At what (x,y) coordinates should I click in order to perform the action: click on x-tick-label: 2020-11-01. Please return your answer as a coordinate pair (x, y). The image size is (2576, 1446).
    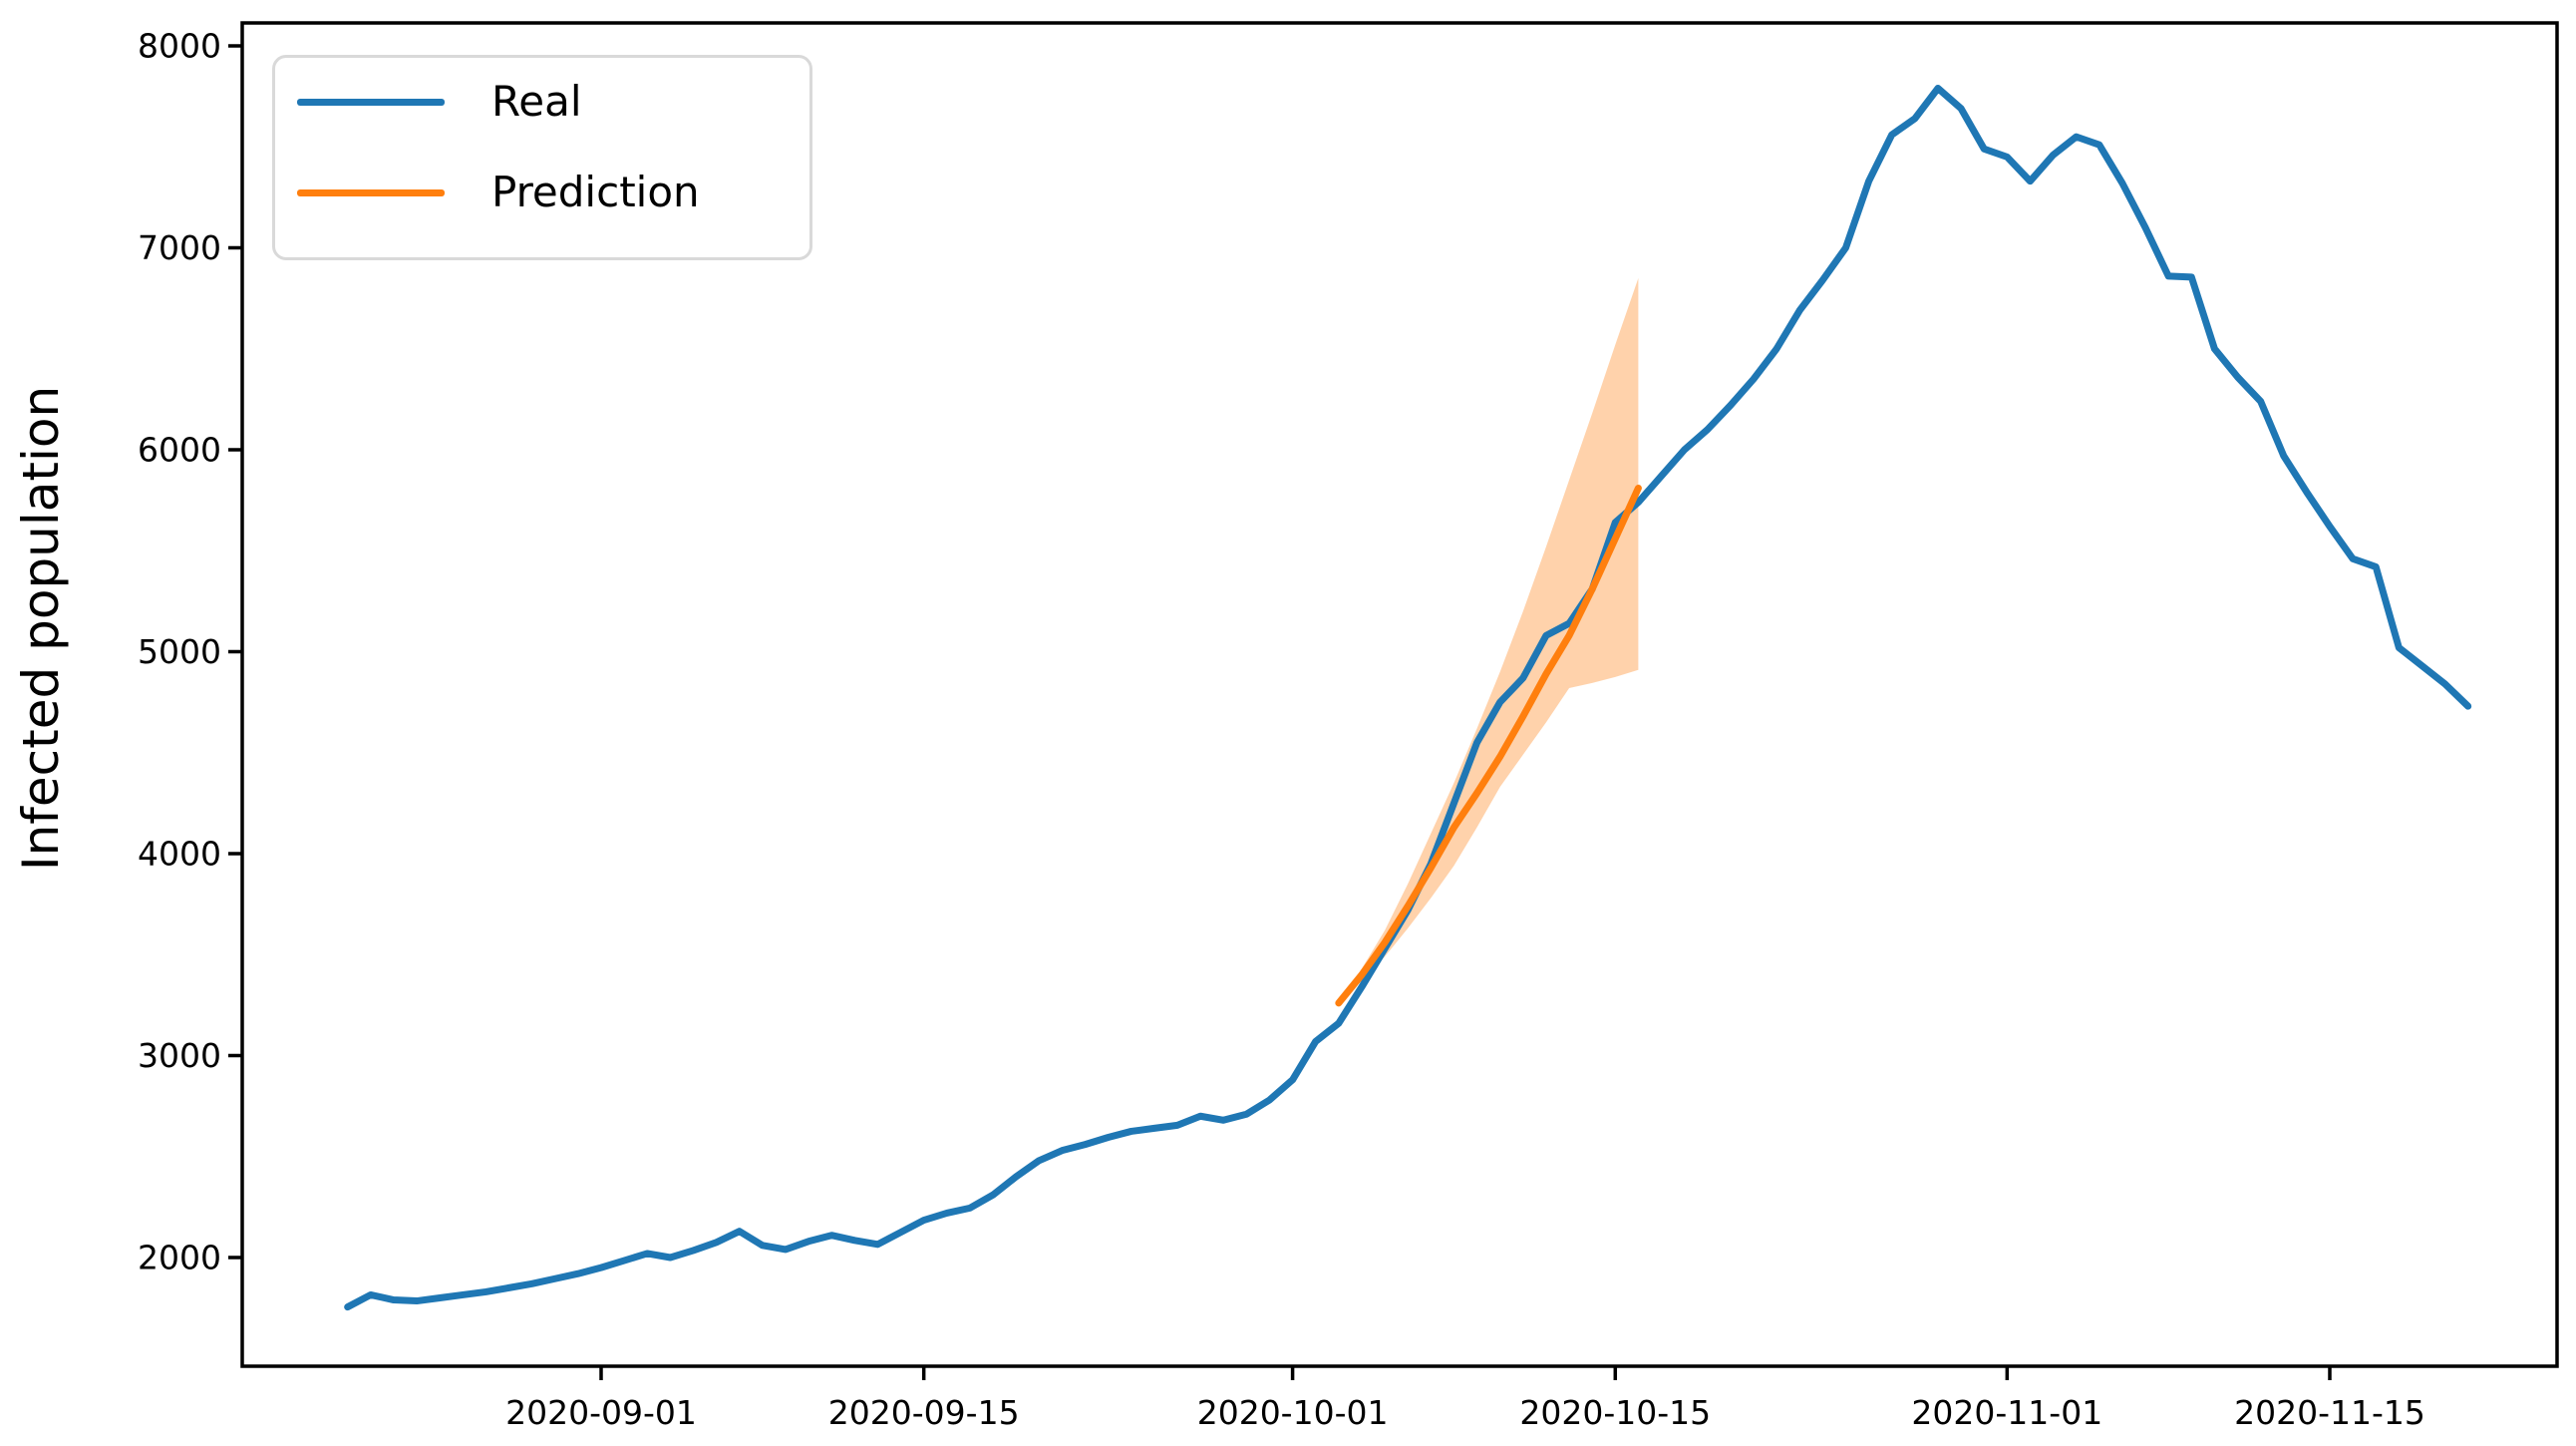
    Looking at the image, I should click on (2006, 1412).